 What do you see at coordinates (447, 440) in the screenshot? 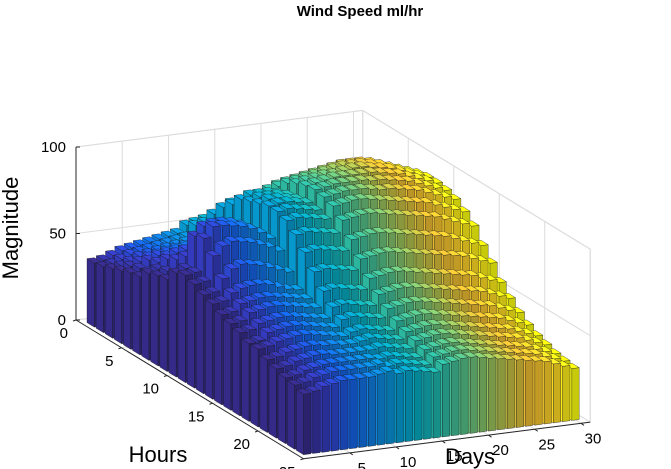
I see `x-axis-line` at bounding box center [447, 440].